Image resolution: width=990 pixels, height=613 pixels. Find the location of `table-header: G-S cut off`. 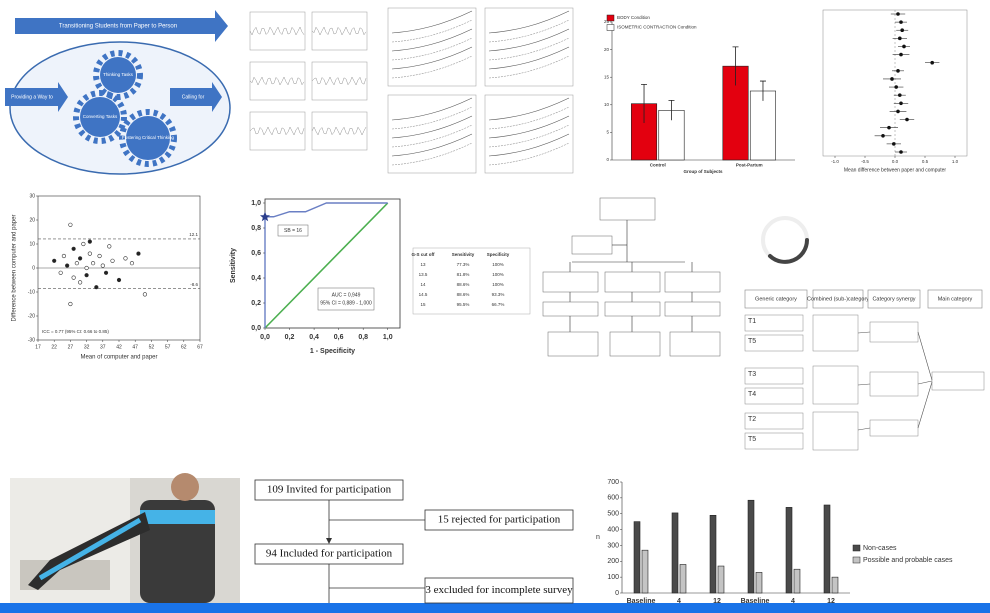

table-header: G-S cut off is located at coordinates (423, 254).